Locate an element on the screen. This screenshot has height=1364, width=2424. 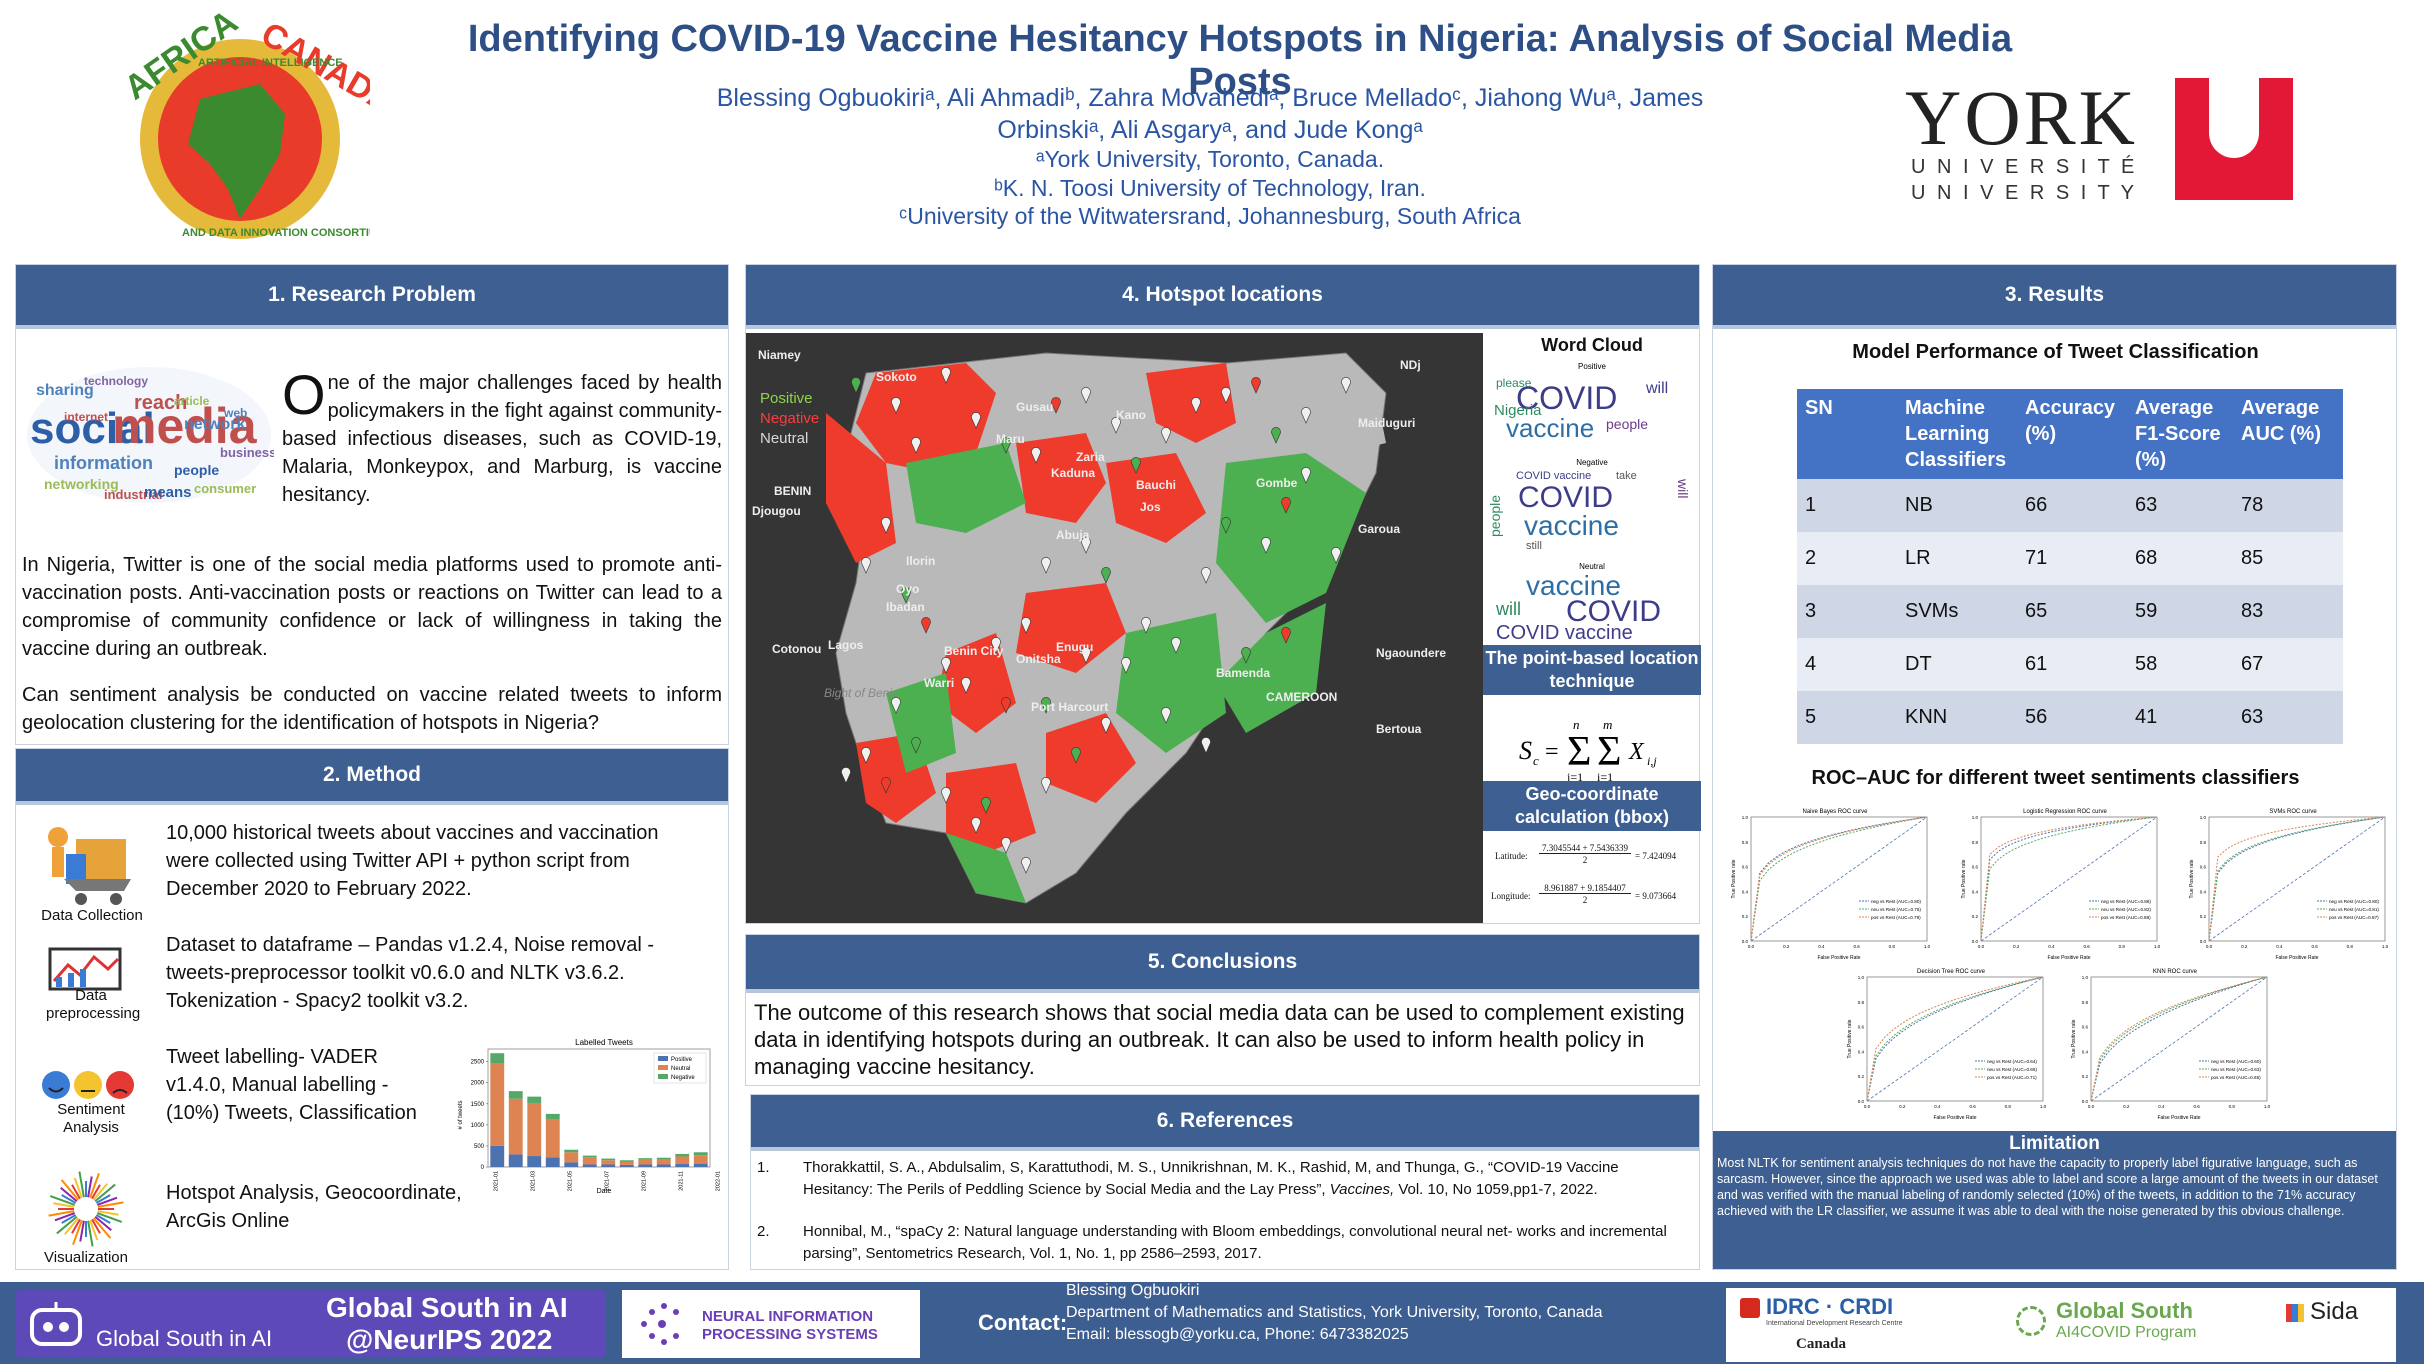
chart-title: Labelled Tweets is located at coordinates (604, 1042).